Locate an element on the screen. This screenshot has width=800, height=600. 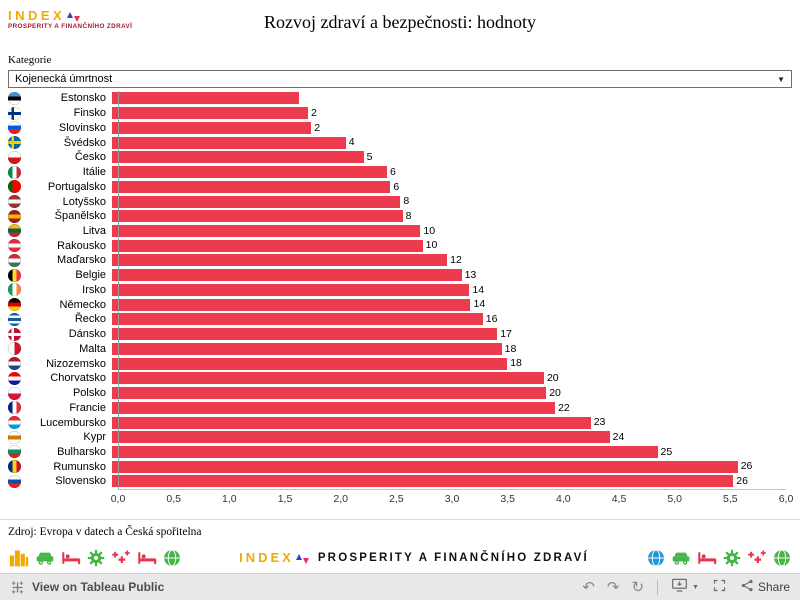
redo-button: ↷ is located at coordinates (613, 587).